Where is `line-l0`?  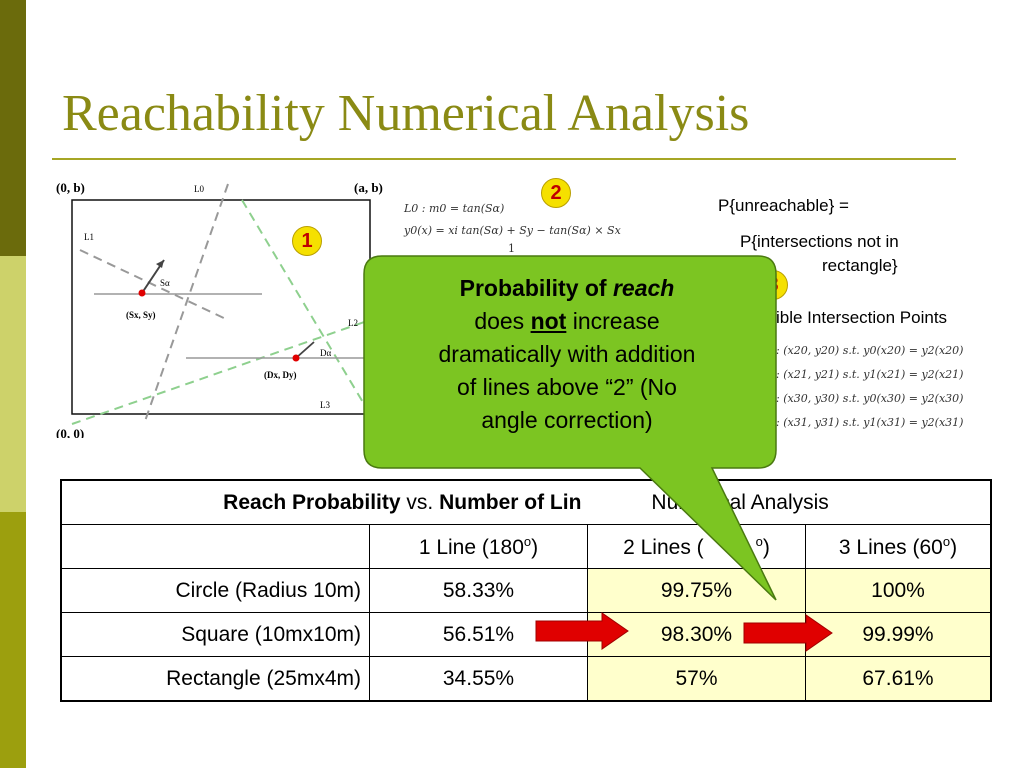
line-l0 is located at coordinates (186, 304).